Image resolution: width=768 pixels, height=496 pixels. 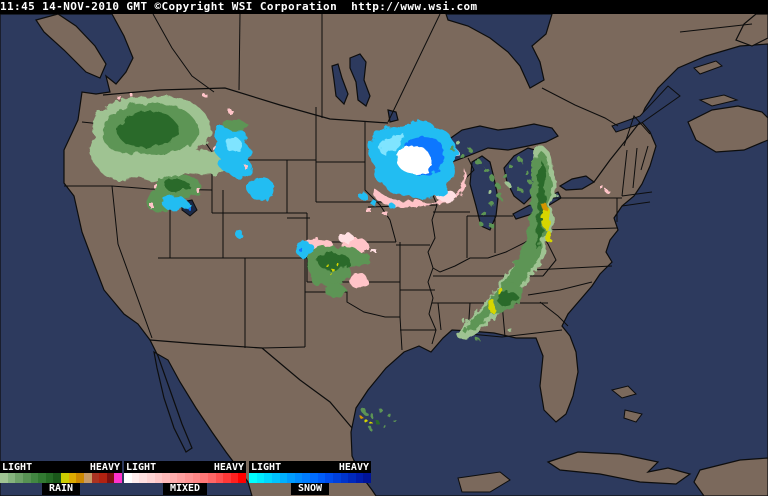 I want to click on legend-rain: LIGHT HEAVY RAIN, so click(x=61, y=478).